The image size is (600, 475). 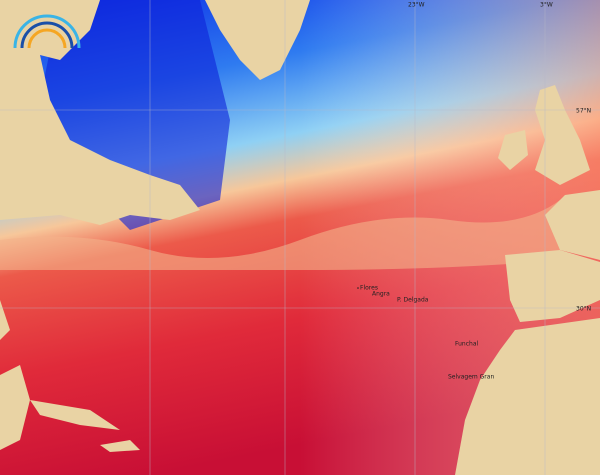 I want to click on grid-label: 23°W, so click(x=416, y=5).